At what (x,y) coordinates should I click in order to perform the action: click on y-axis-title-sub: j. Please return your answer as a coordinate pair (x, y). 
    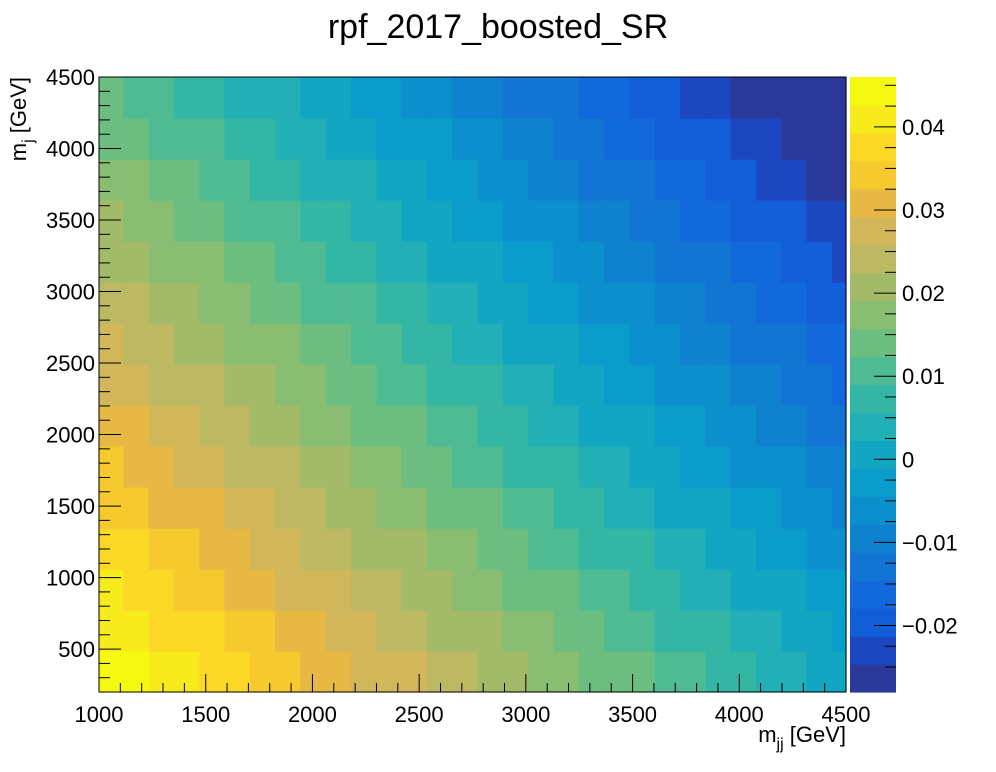
    Looking at the image, I should click on (28, 141).